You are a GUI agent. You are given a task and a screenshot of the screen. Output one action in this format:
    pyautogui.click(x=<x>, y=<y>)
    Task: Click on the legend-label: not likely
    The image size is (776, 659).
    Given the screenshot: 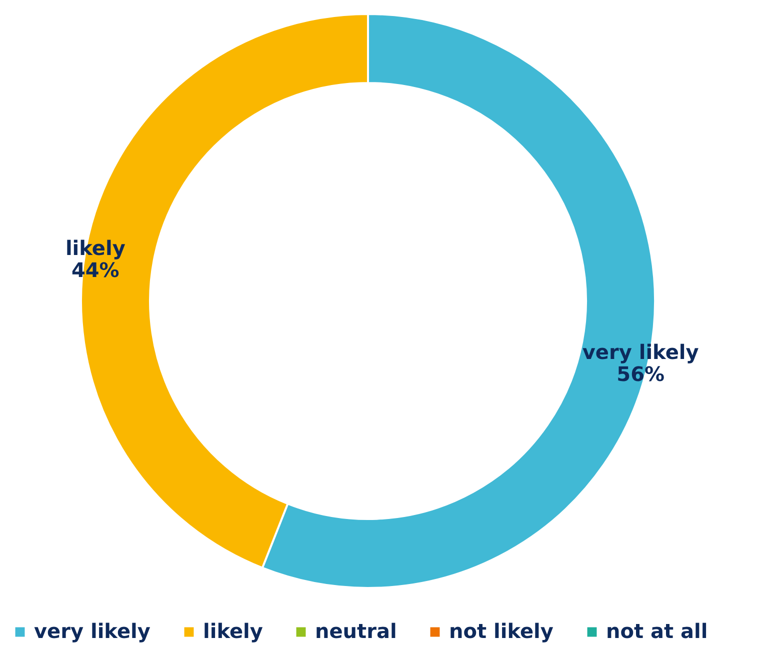 What is the action you would take?
    pyautogui.click(x=501, y=631)
    